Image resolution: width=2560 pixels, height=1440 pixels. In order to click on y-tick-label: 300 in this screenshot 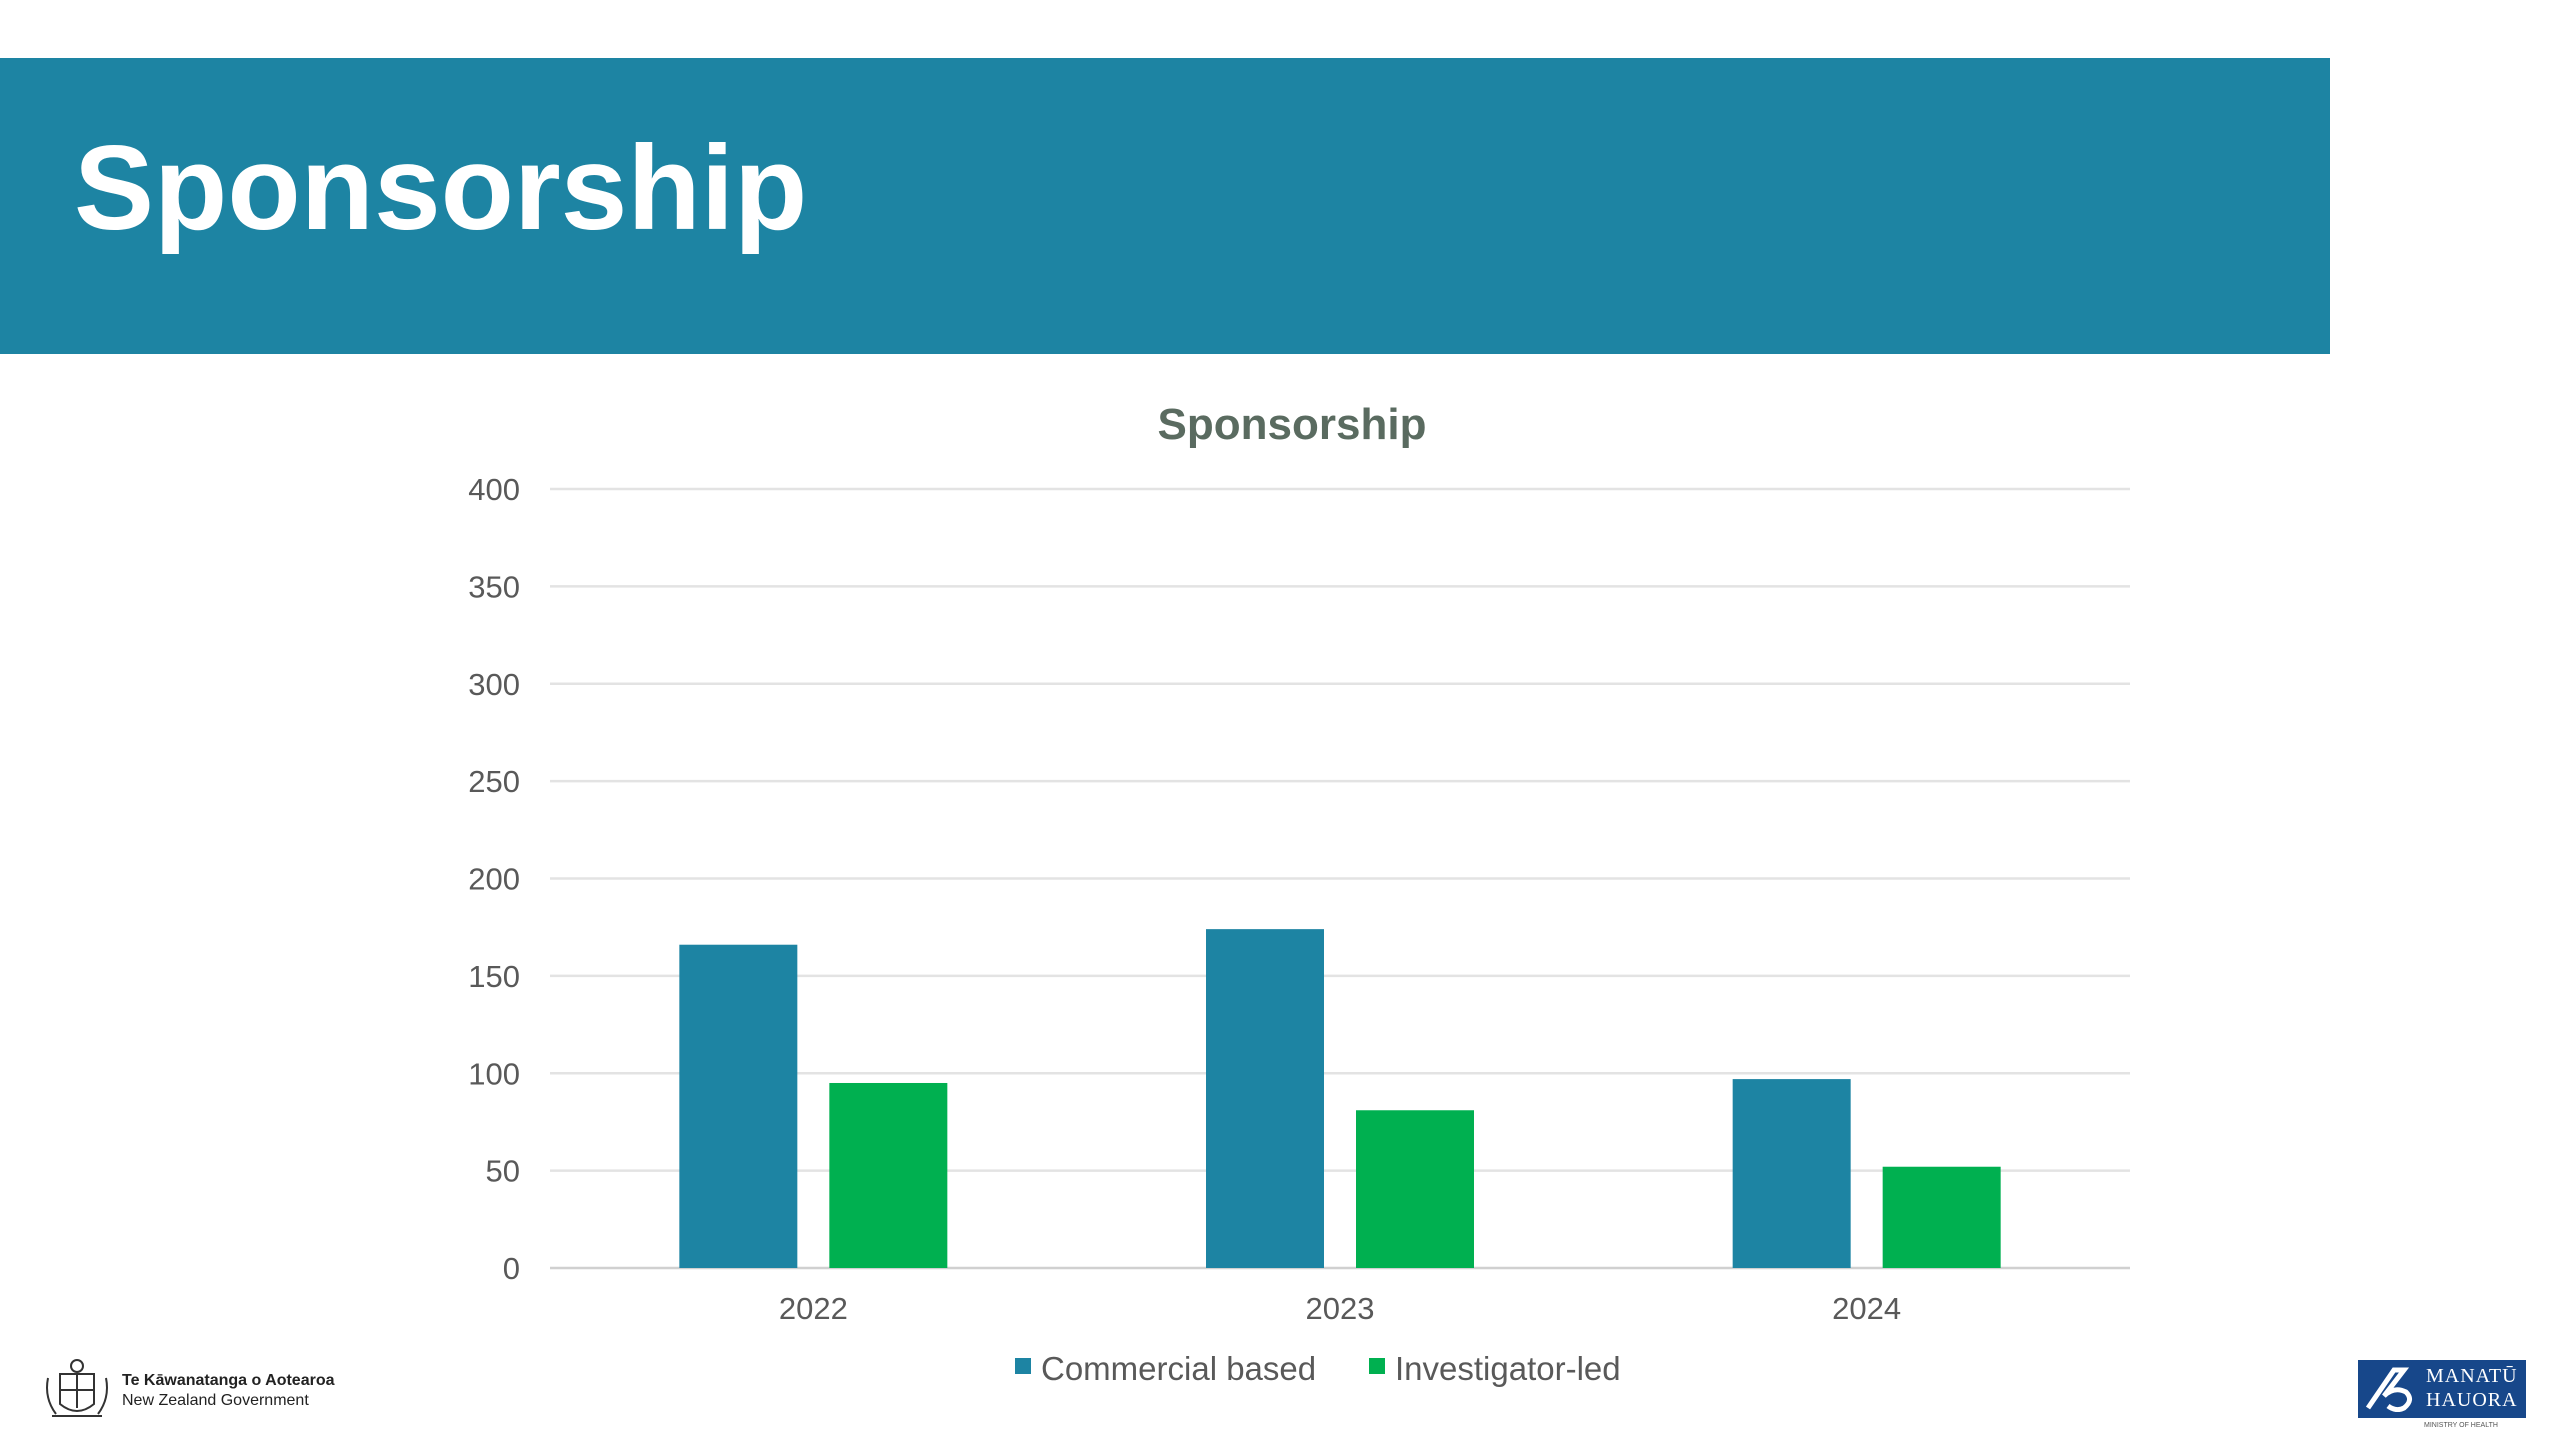, I will do `click(494, 684)`.